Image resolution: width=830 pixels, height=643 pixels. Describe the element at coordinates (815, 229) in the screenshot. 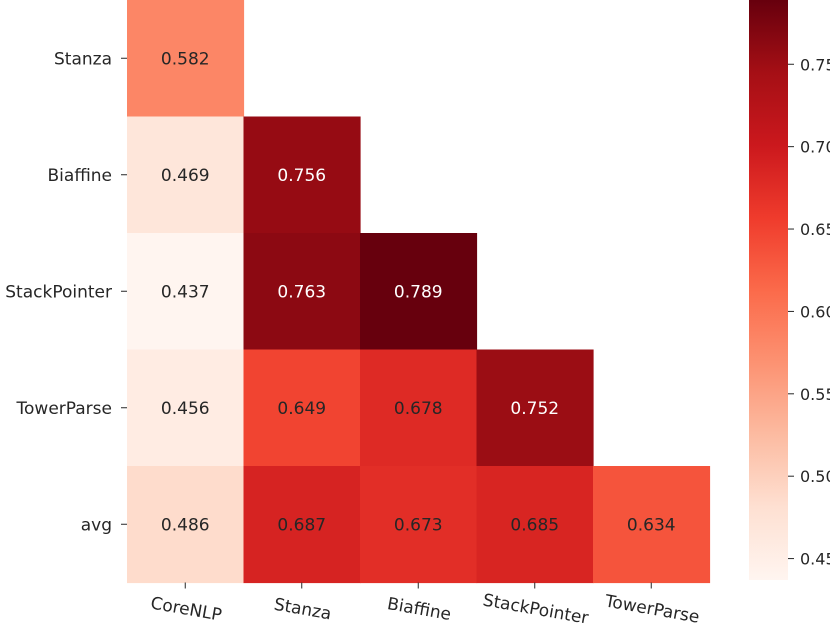

I see `colorbar-tick-label: 0.65` at that location.